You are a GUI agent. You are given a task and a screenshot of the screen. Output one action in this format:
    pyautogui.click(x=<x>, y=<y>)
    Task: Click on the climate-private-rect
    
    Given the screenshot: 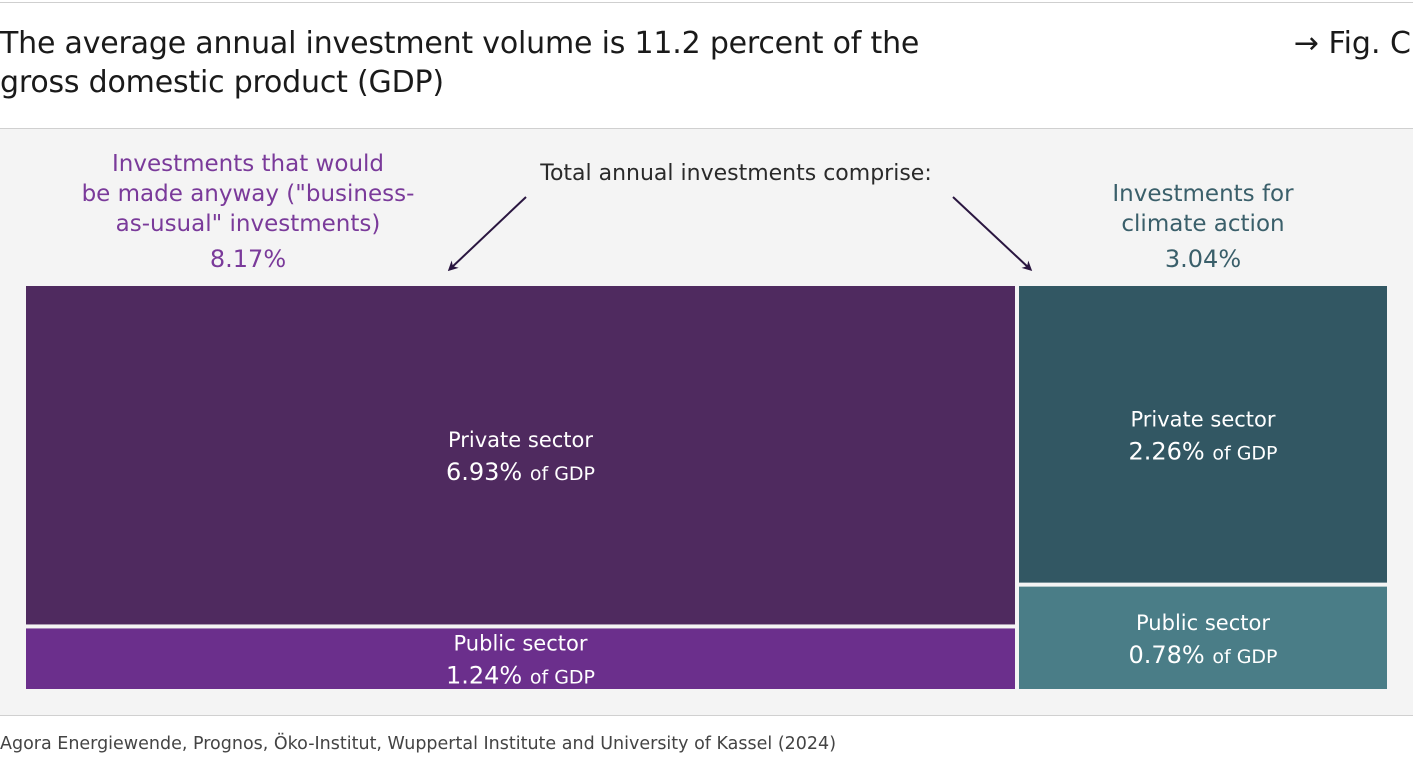 What is the action you would take?
    pyautogui.click(x=1203, y=434)
    